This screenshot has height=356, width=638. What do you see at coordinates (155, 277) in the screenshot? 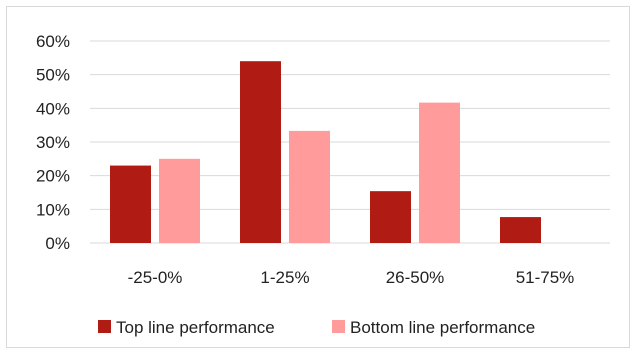
I see `x-category-label: -25-0%` at bounding box center [155, 277].